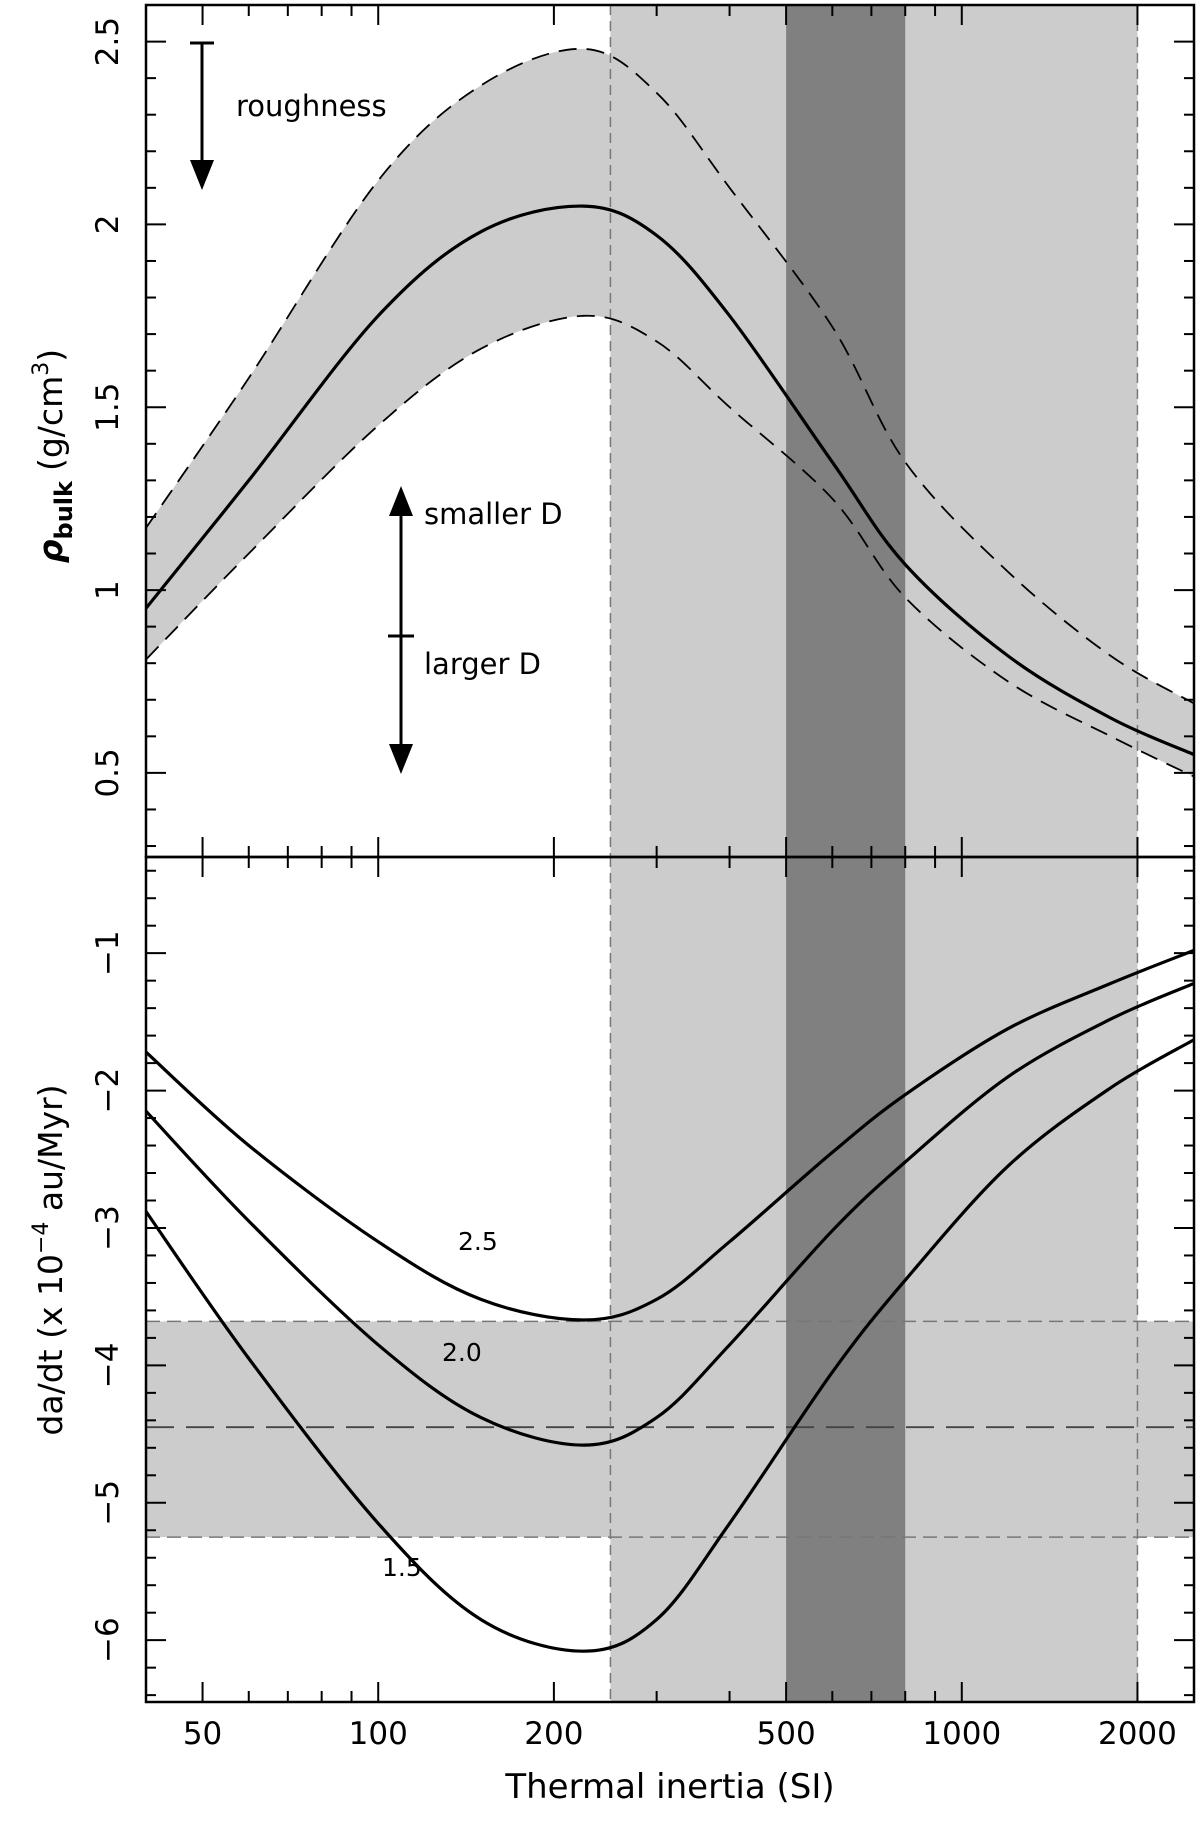 The height and width of the screenshot is (1822, 1200). Describe the element at coordinates (553, 1734) in the screenshot. I see `x-tick-label: 200` at that location.